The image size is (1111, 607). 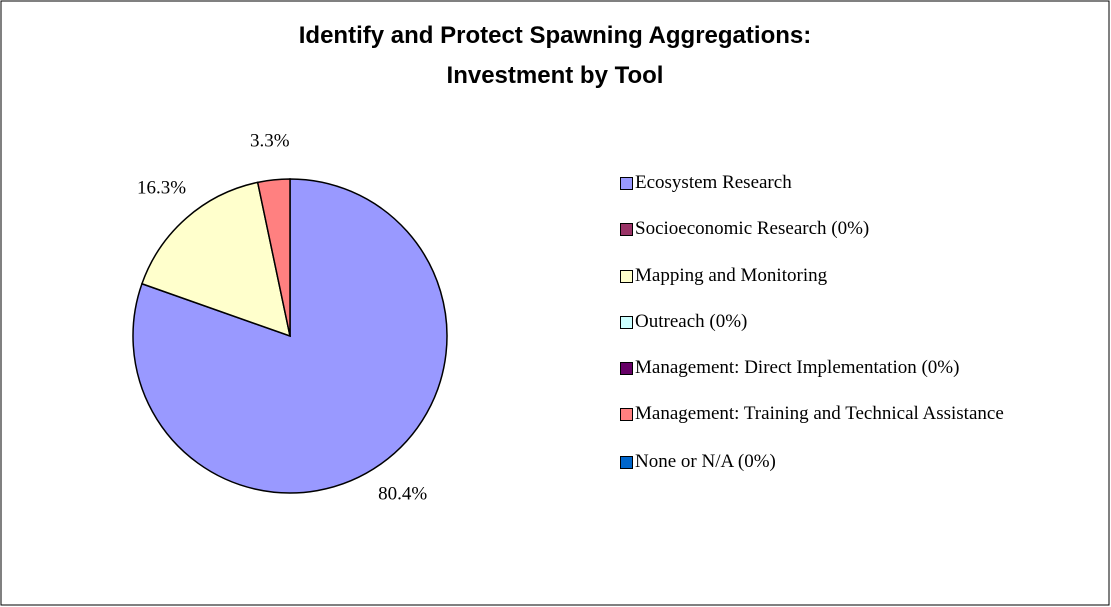 I want to click on legend-label: Outreach (0%), so click(x=691, y=321).